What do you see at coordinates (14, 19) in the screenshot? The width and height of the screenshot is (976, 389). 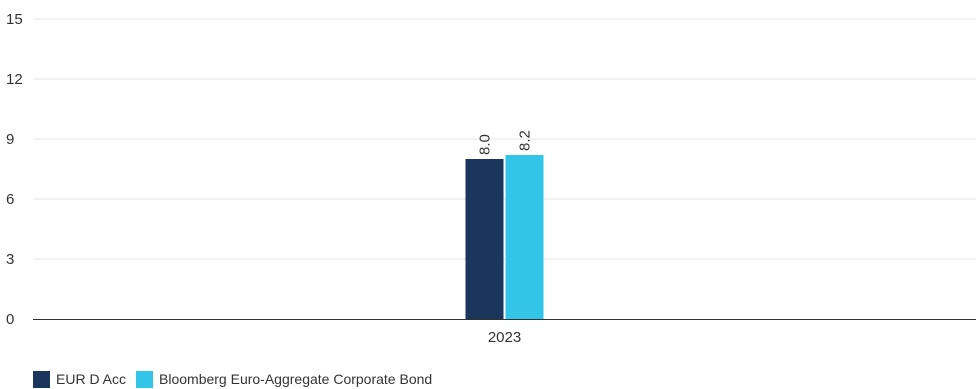 I see `y-tick-label-15: 15` at bounding box center [14, 19].